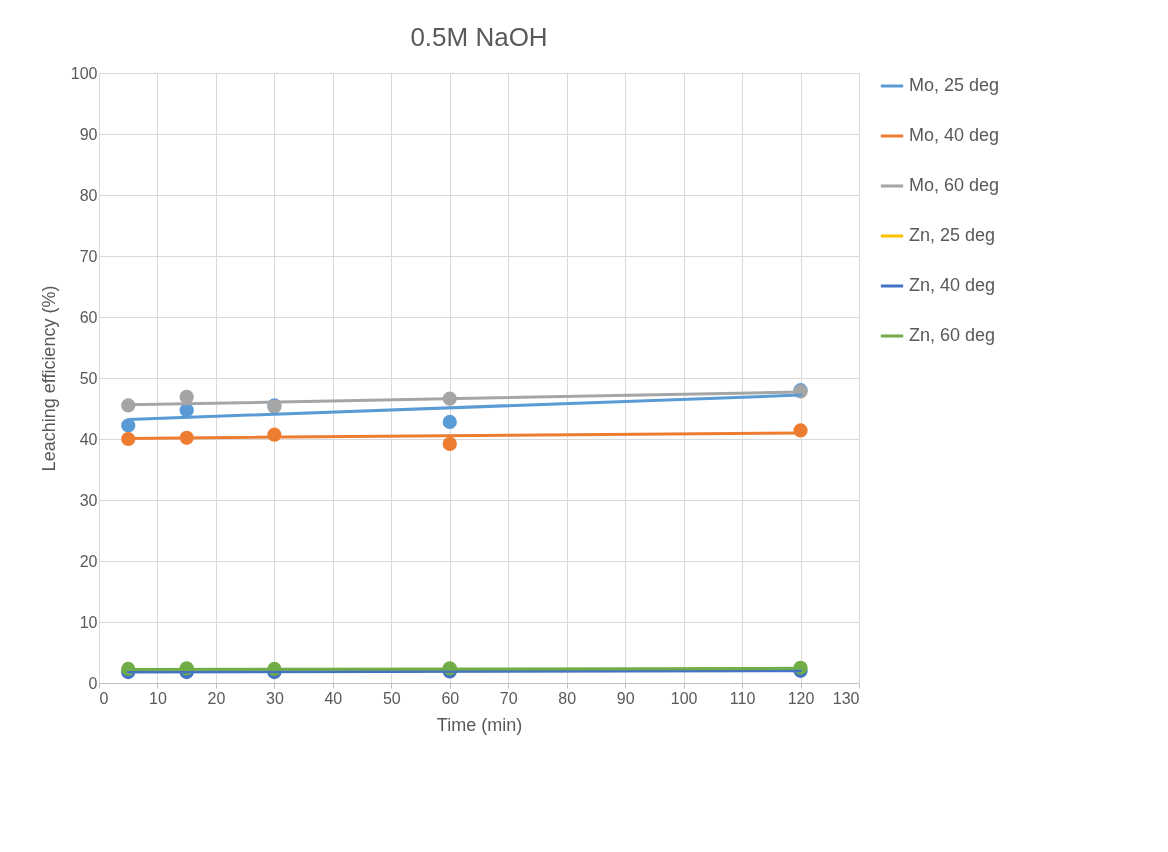 The image size is (1168, 852). What do you see at coordinates (88, 134) in the screenshot?
I see `y-tick-label: 90` at bounding box center [88, 134].